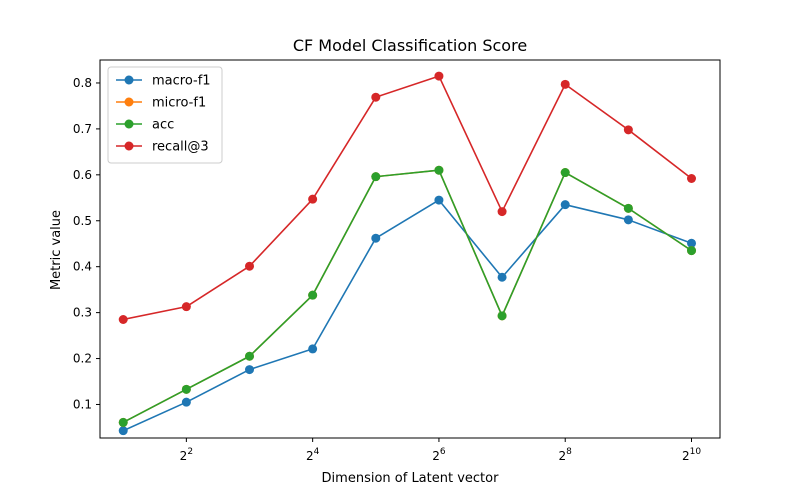  What do you see at coordinates (179, 103) in the screenshot?
I see `legend-label: micro-f1` at bounding box center [179, 103].